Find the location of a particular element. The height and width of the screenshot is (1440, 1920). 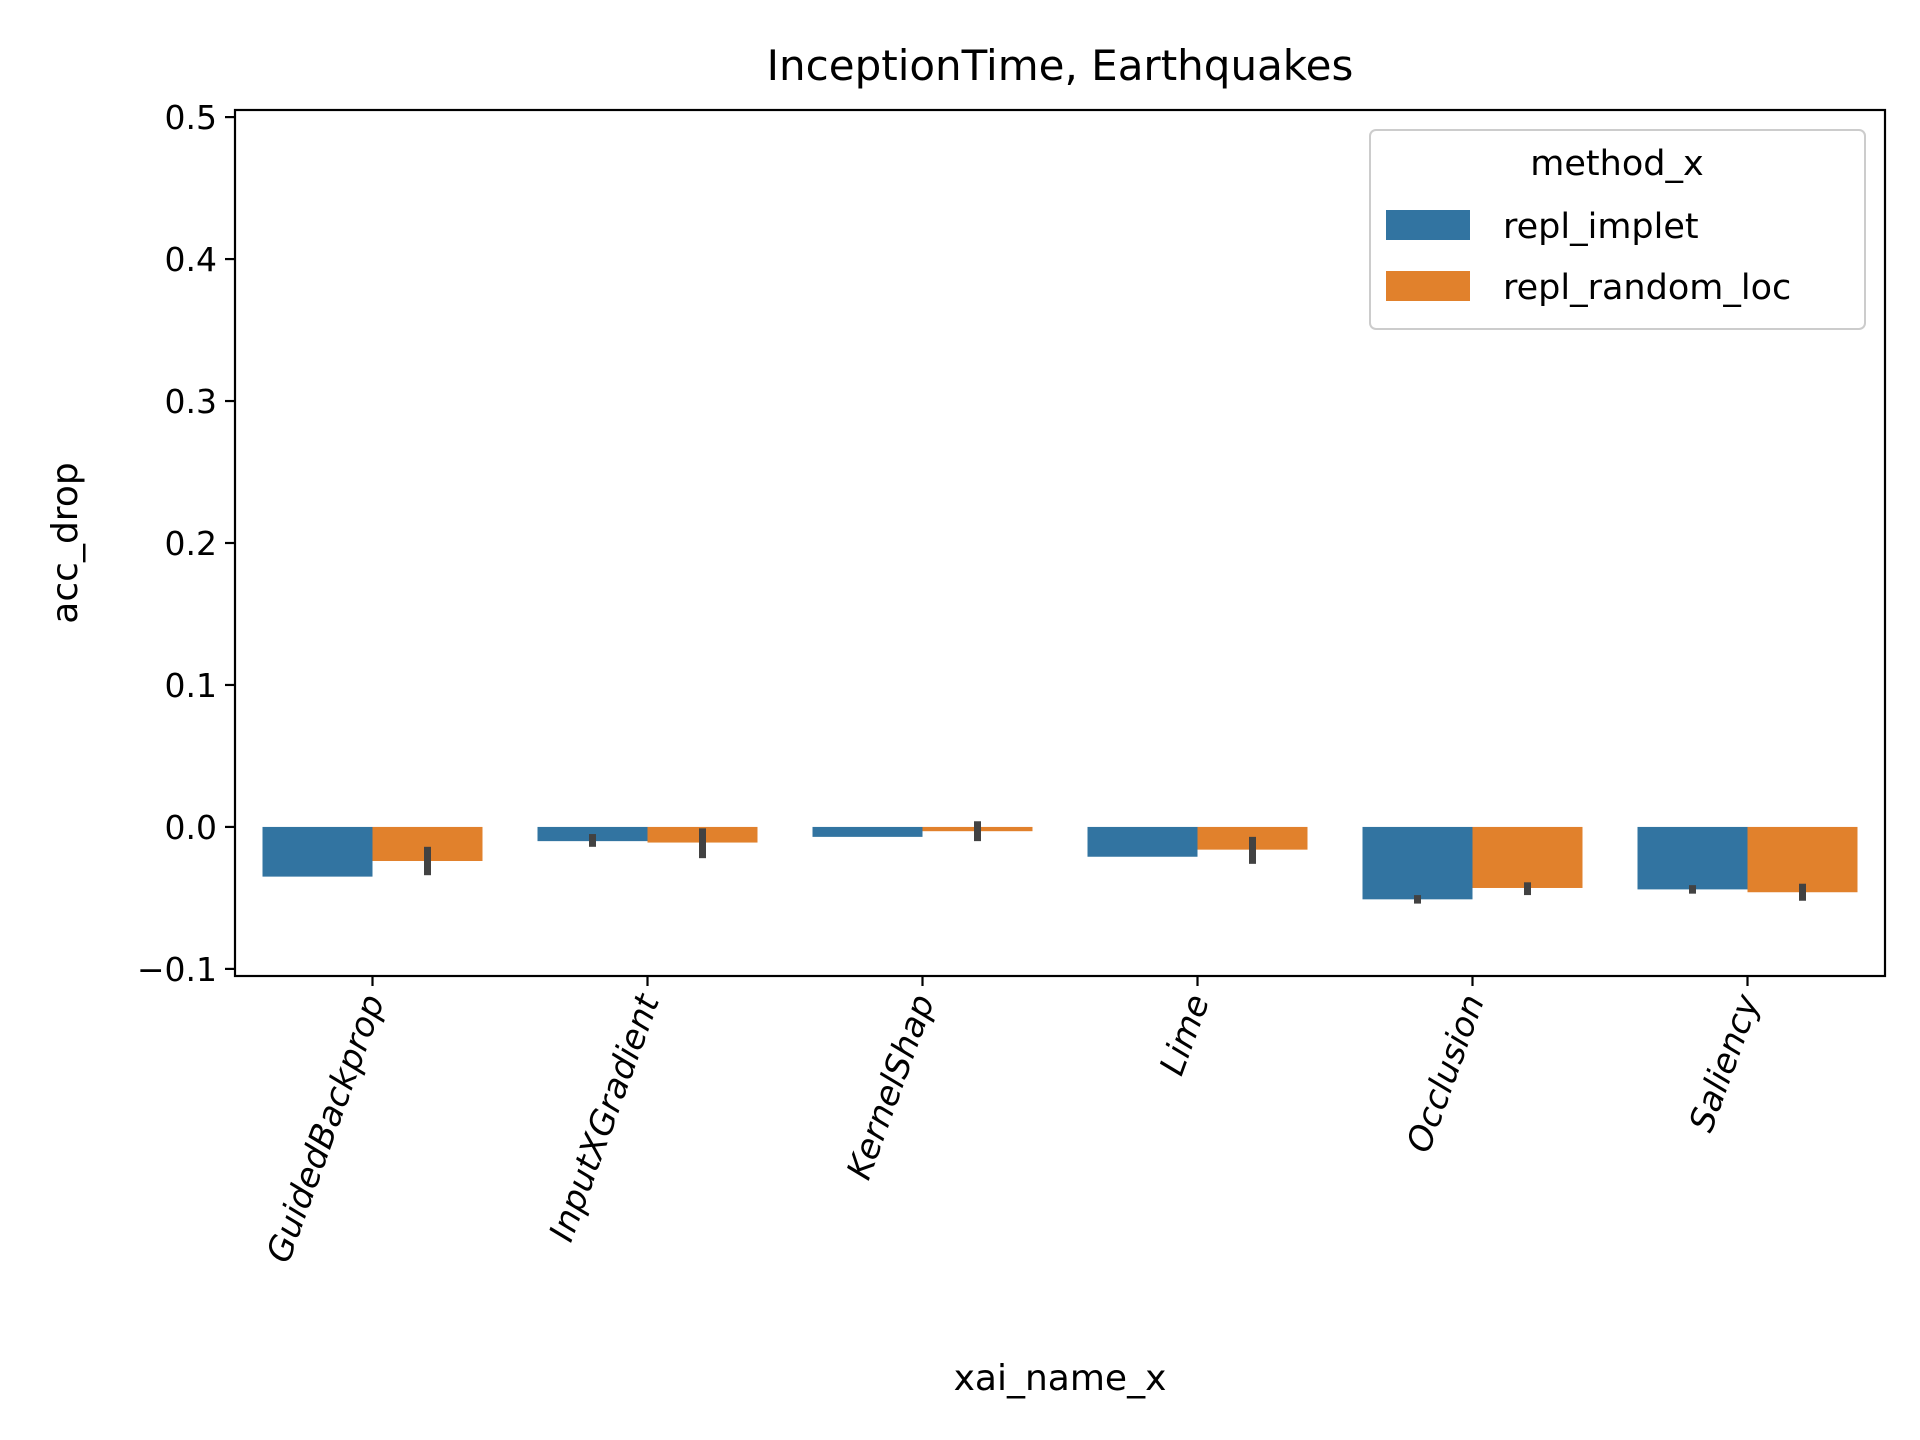

bar-saliency-repl-implet is located at coordinates (1692, 858).